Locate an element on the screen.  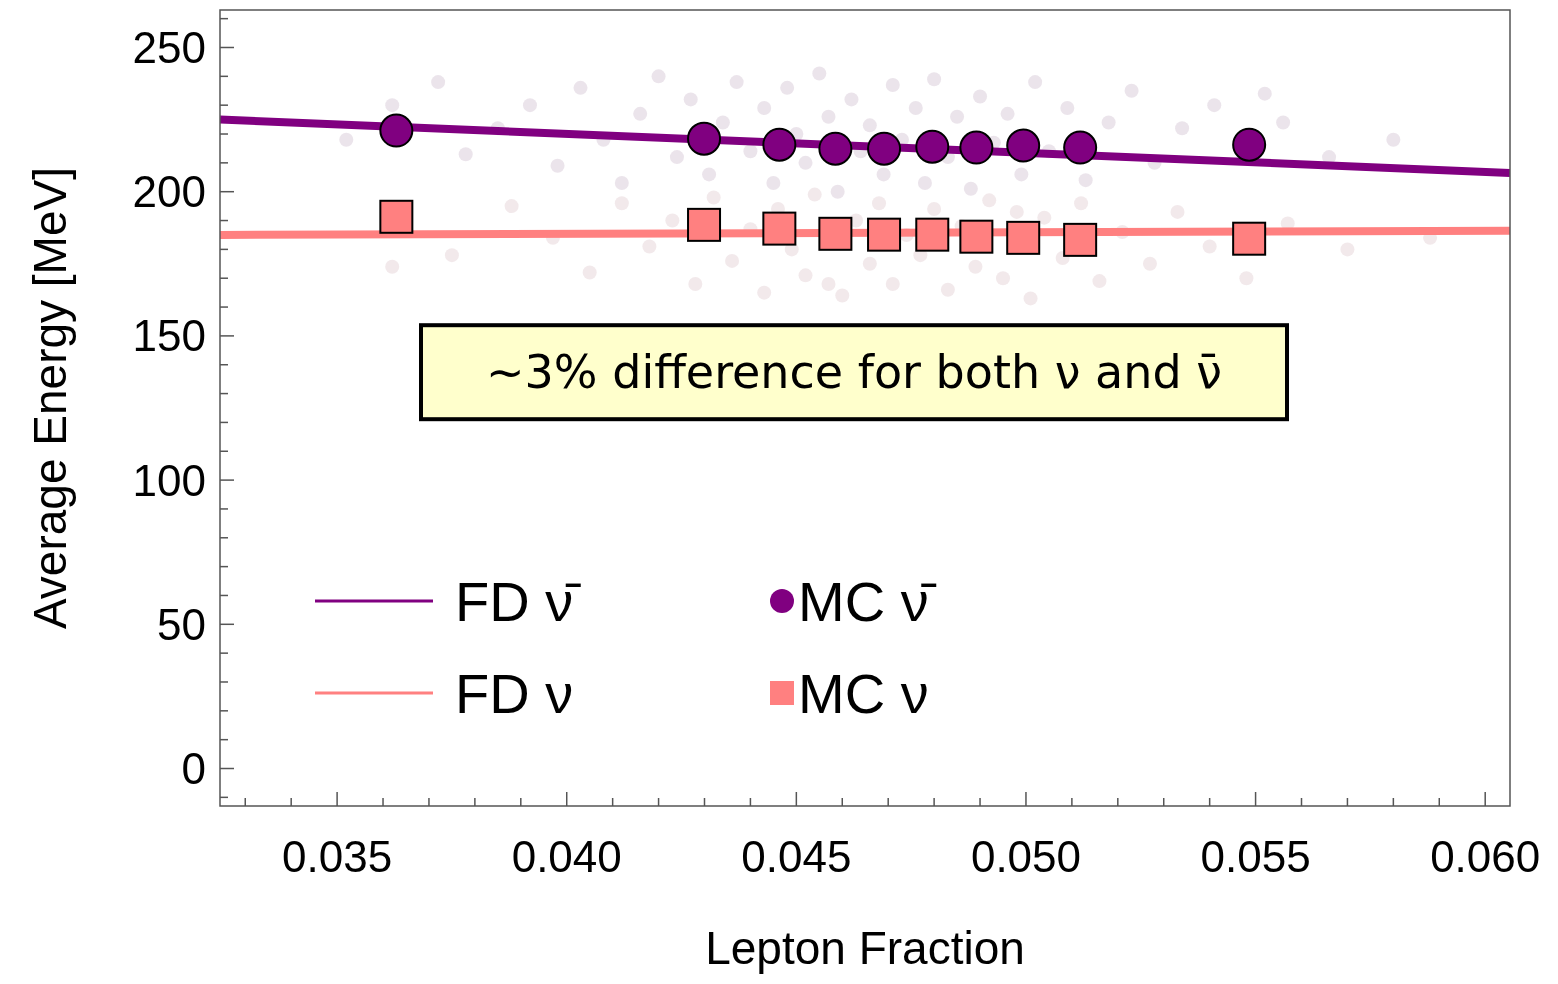
legend-label: FD ν̄ is located at coordinates (518, 601).